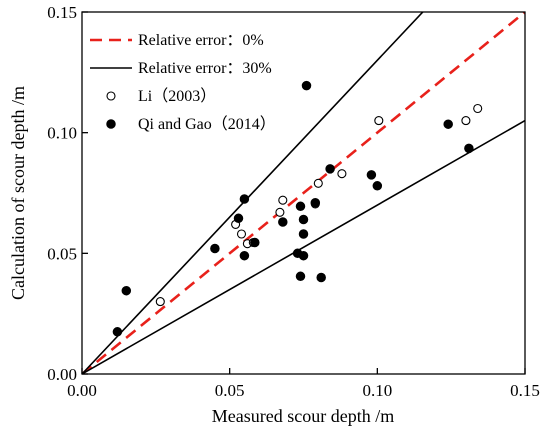 The image size is (550, 437). I want to click on y-tick-label: 0.15, so click(62, 12).